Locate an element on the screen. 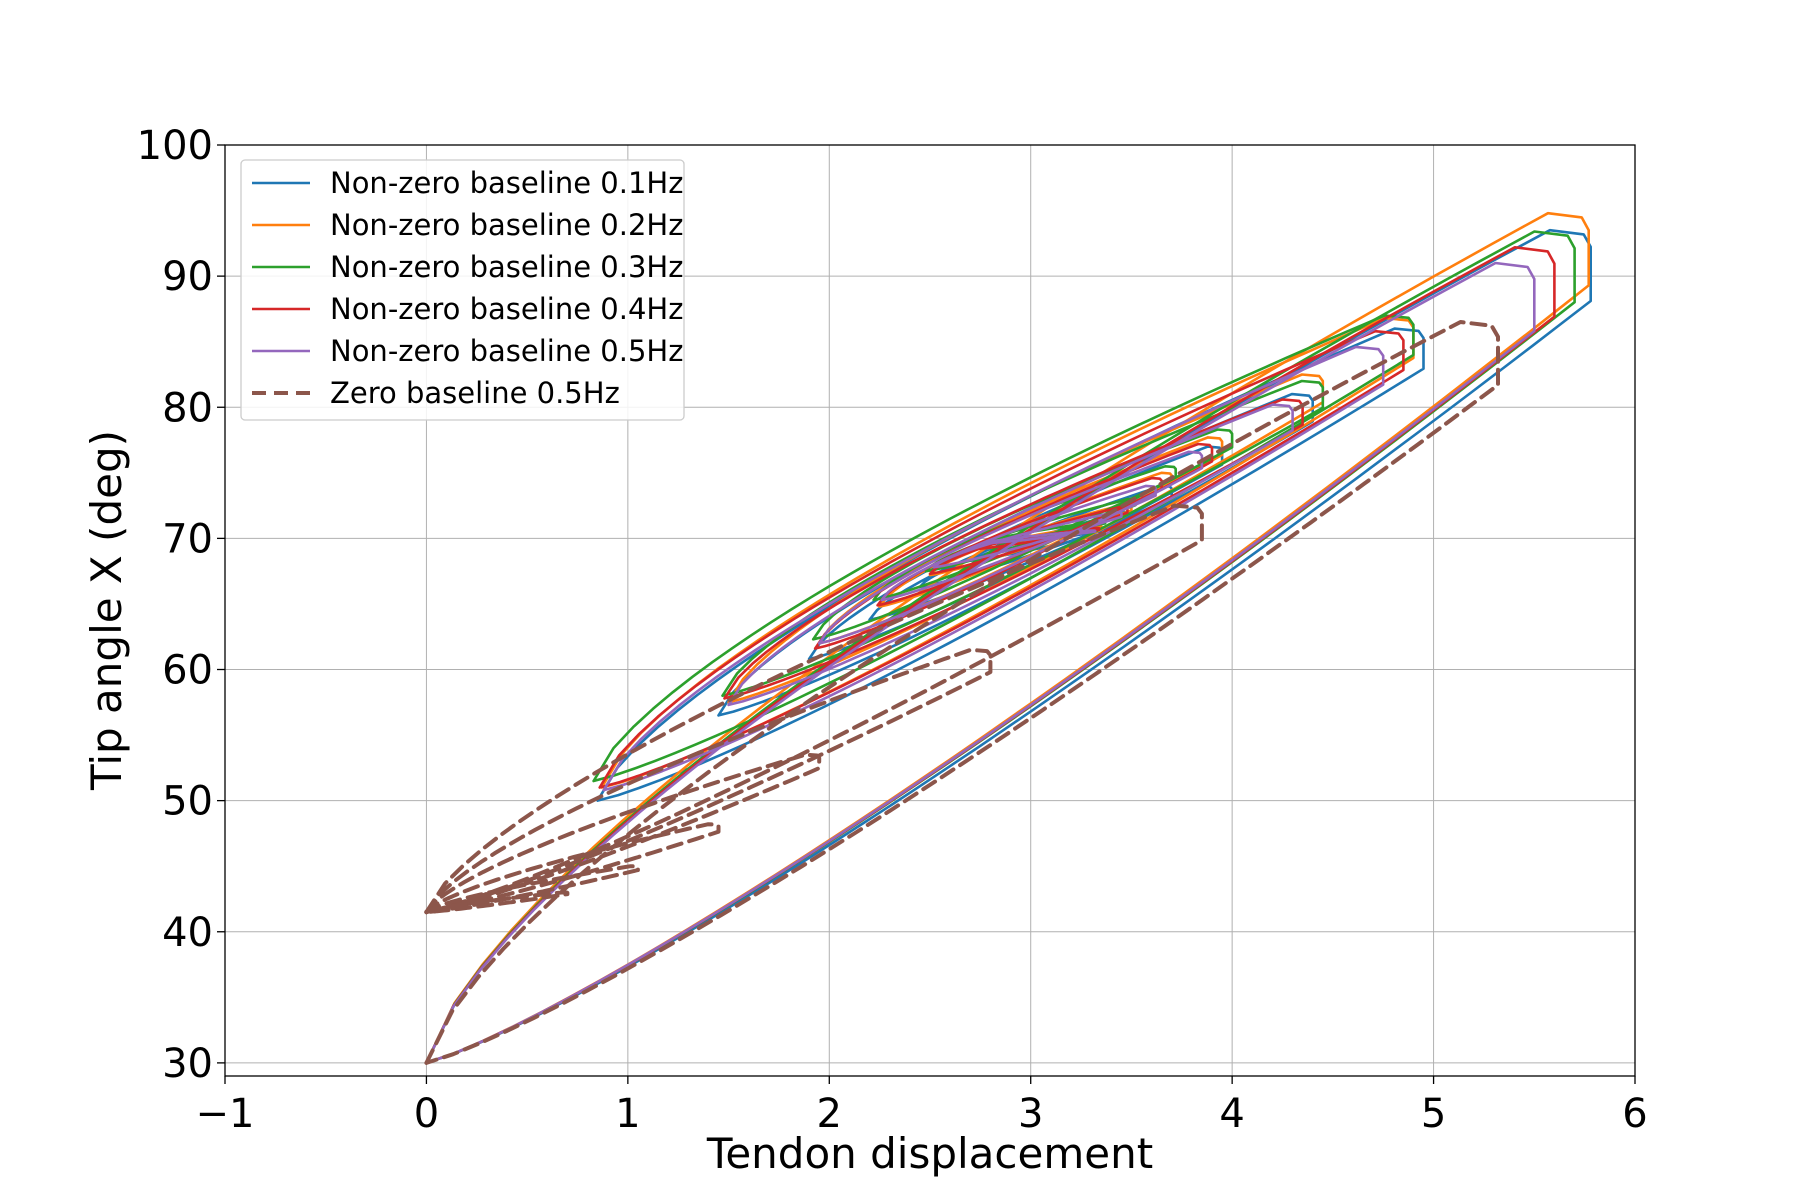 This screenshot has height=1200, width=1800. legend-box is located at coordinates (462, 290).